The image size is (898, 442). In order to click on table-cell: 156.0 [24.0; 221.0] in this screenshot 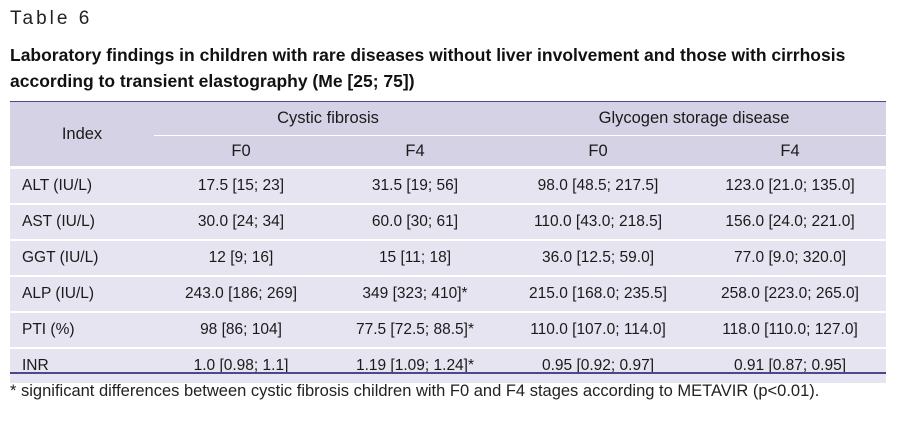, I will do `click(790, 221)`.